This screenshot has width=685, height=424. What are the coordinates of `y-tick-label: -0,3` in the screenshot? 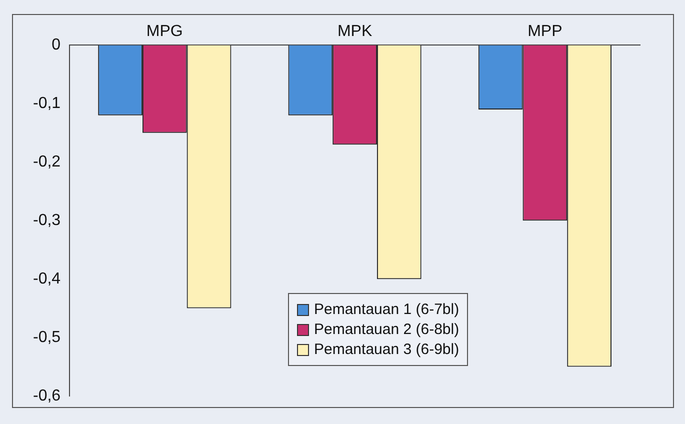 It's located at (46, 221).